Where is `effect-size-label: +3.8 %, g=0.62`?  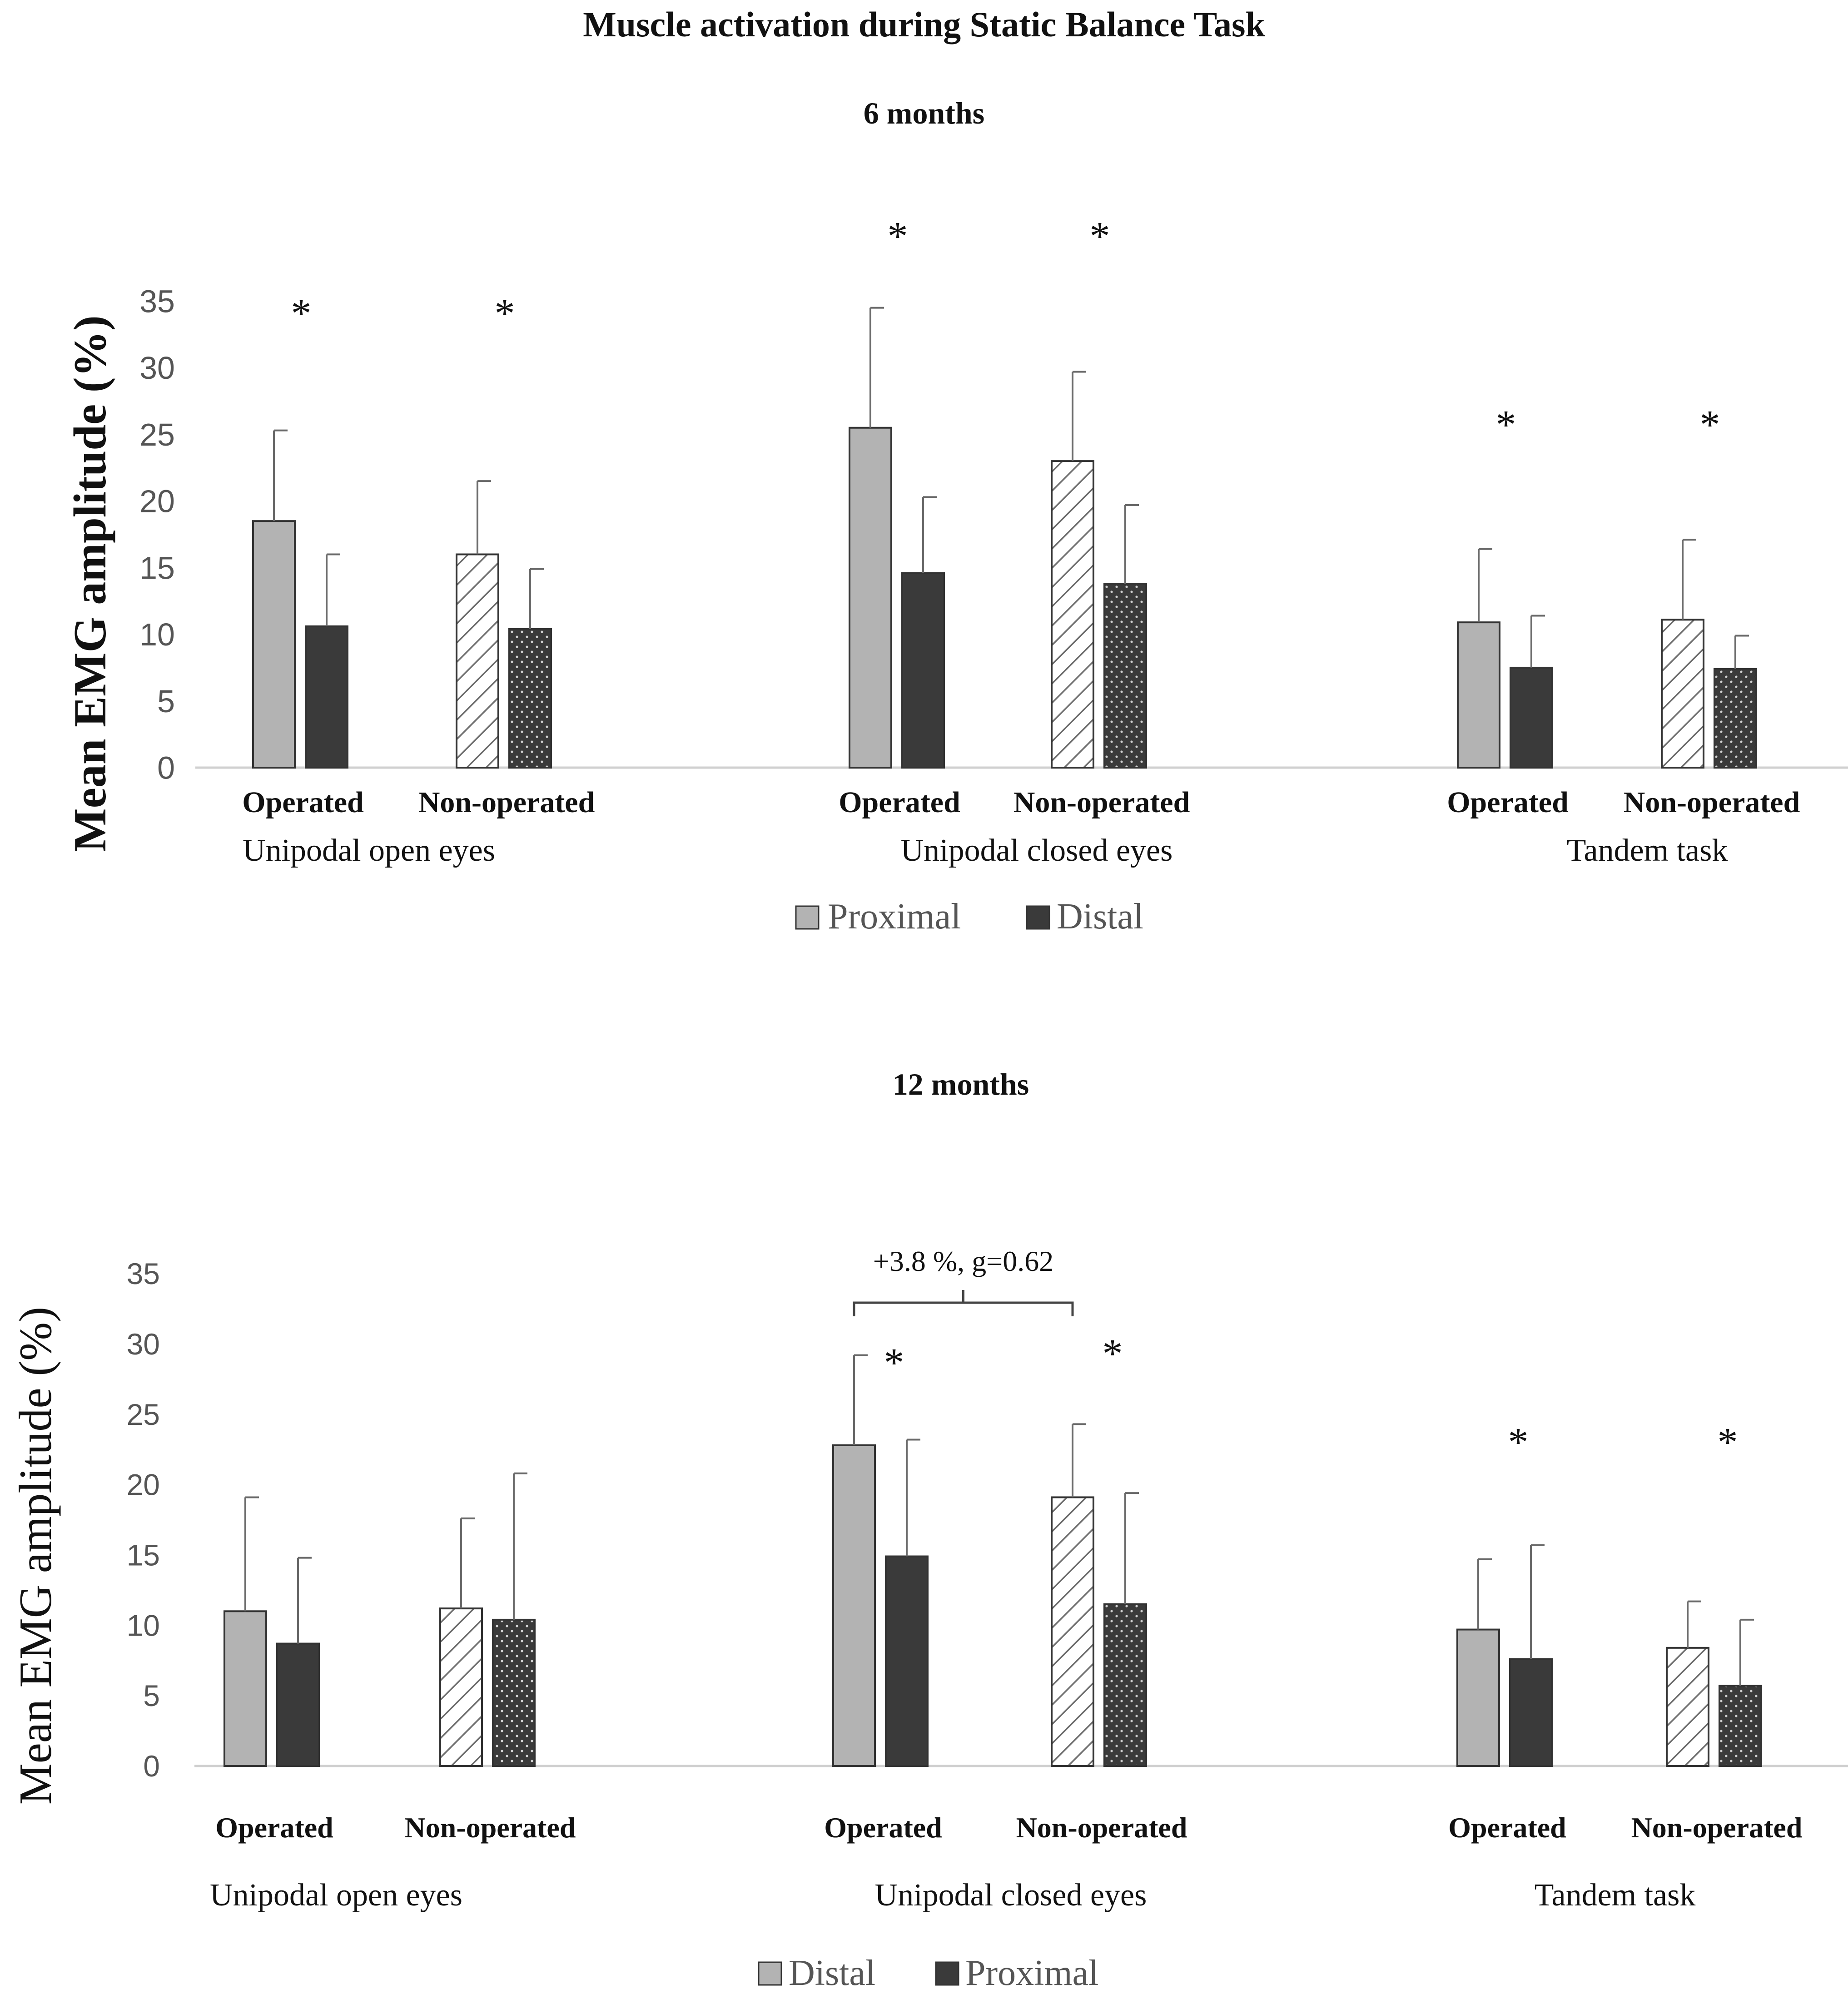 effect-size-label: +3.8 %, g=0.62 is located at coordinates (963, 1261).